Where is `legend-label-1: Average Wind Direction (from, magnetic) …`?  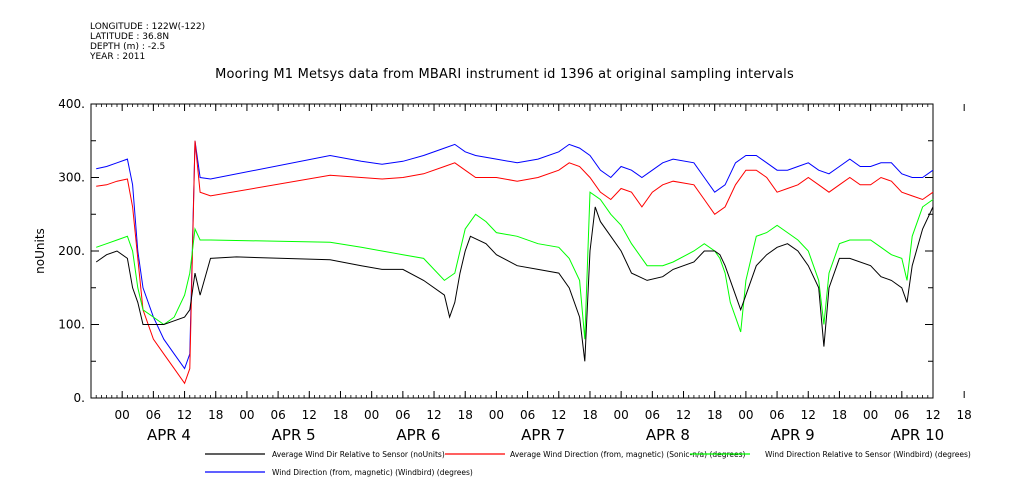 legend-label-1: Average Wind Direction (from, magnetic) … is located at coordinates (628, 454).